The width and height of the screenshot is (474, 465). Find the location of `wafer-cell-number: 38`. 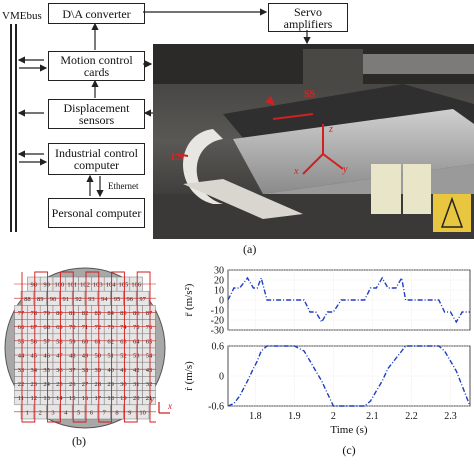

wafer-cell-number: 38 is located at coordinates (85, 370).